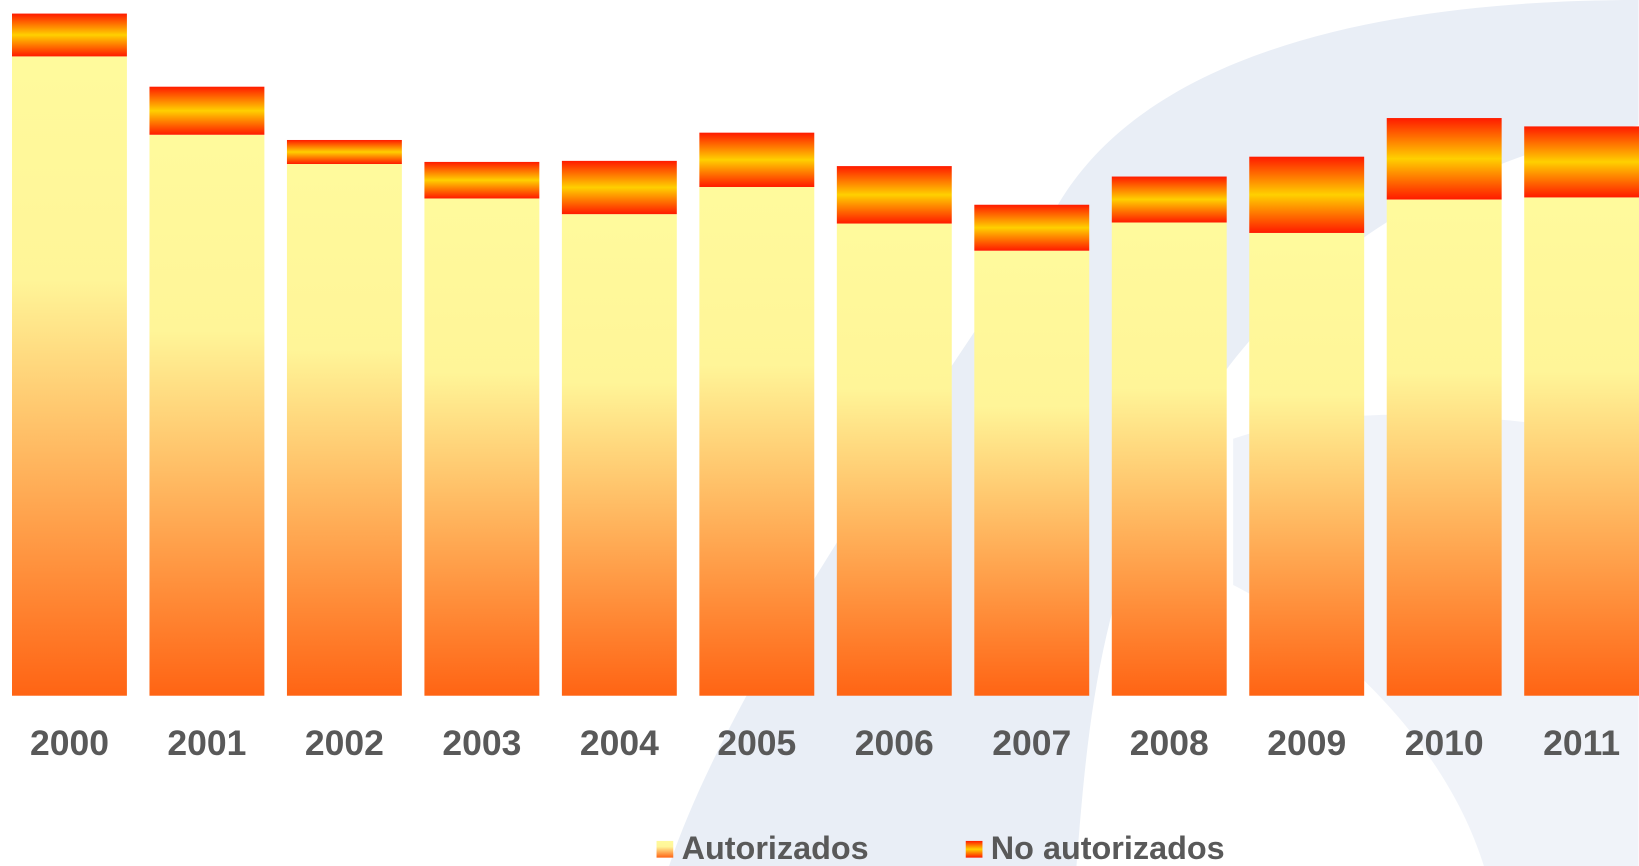  I want to click on x-tick-label: 2003, so click(481, 743).